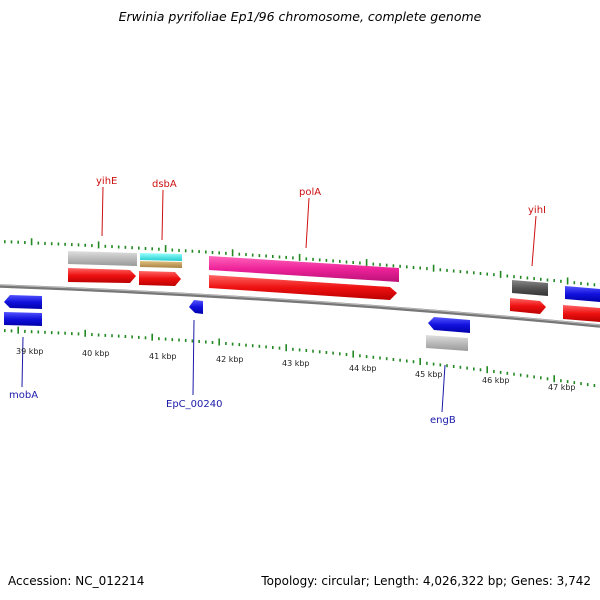 The height and width of the screenshot is (600, 600). Describe the element at coordinates (164, 210) in the screenshot. I see `gene-label-dsbA: dsbA` at that location.